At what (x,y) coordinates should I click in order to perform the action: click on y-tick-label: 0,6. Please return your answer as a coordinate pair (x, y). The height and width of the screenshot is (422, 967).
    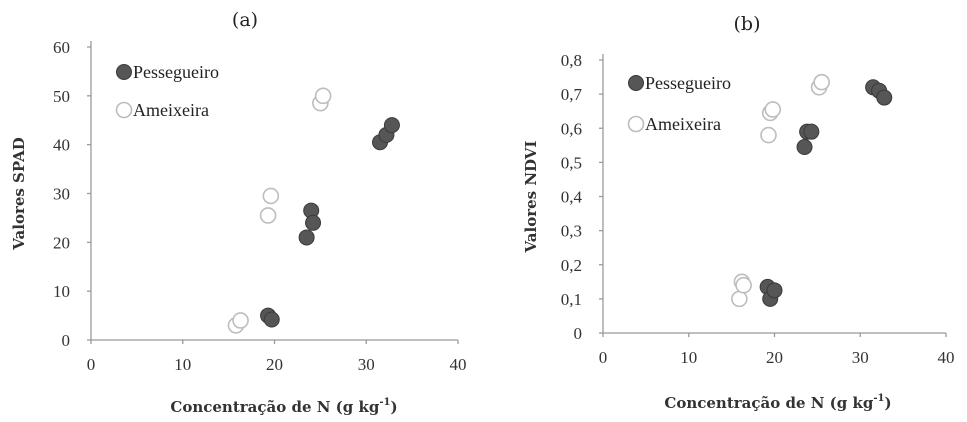
    Looking at the image, I should click on (571, 128).